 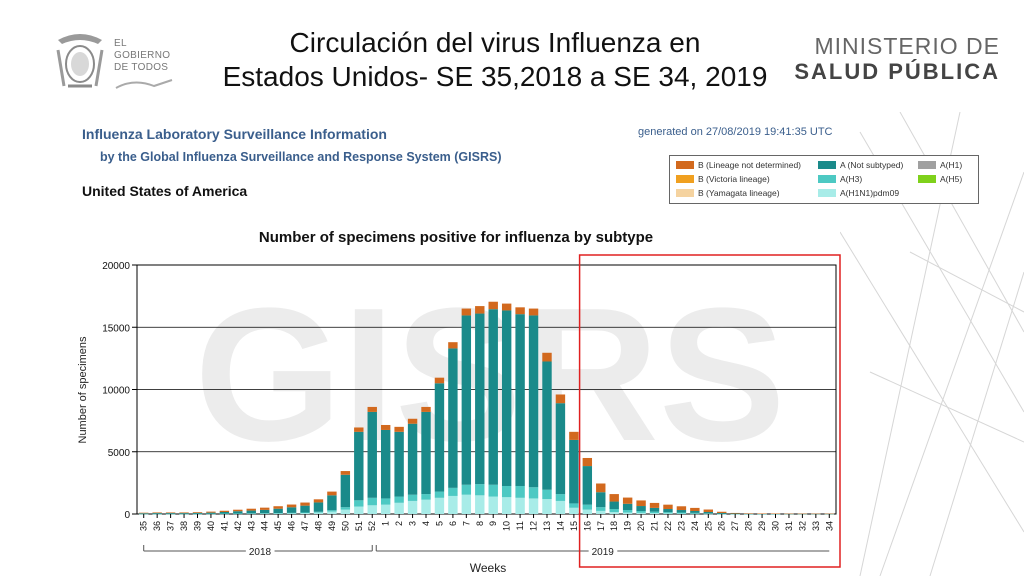 What do you see at coordinates (372, 526) in the screenshot?
I see `x-tick-label: 52` at bounding box center [372, 526].